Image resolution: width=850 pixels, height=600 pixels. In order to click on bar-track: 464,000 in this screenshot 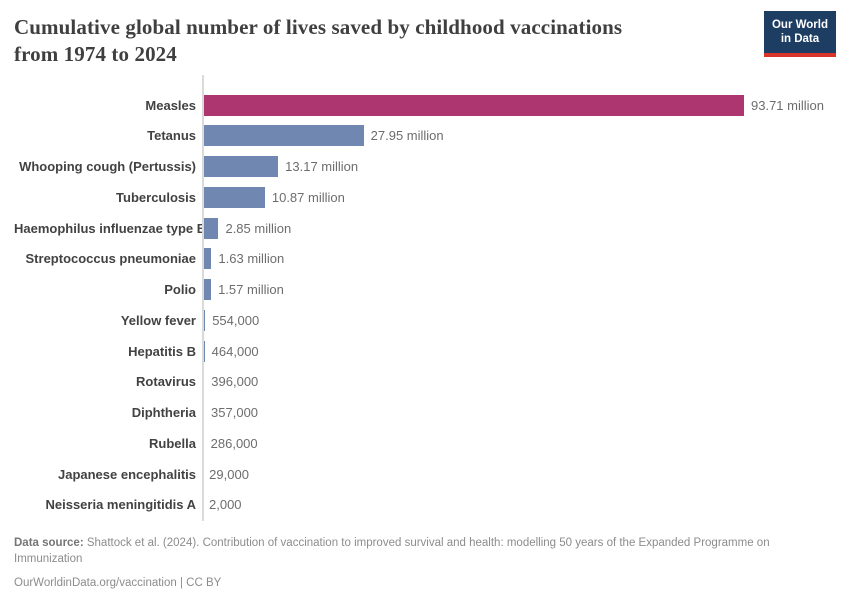, I will do `click(519, 351)`.